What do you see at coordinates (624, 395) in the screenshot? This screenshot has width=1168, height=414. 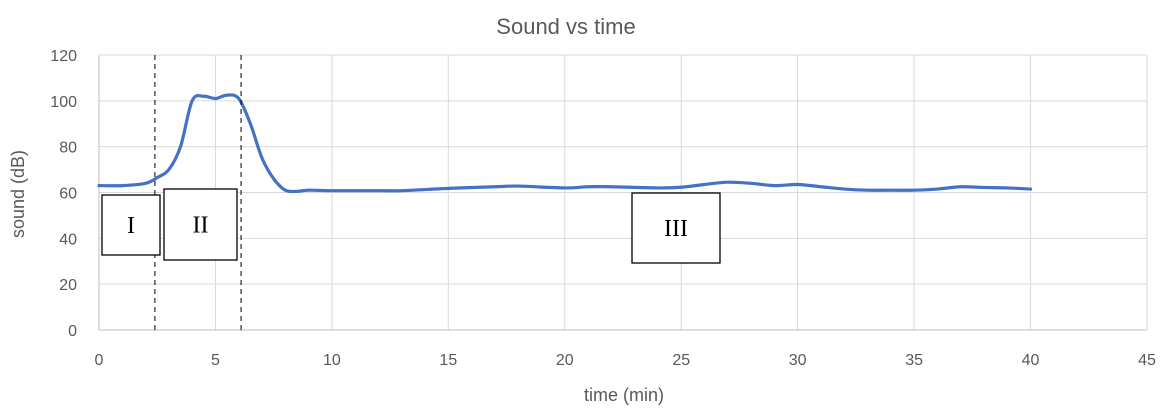 I see `x-axis-title: time (min)` at bounding box center [624, 395].